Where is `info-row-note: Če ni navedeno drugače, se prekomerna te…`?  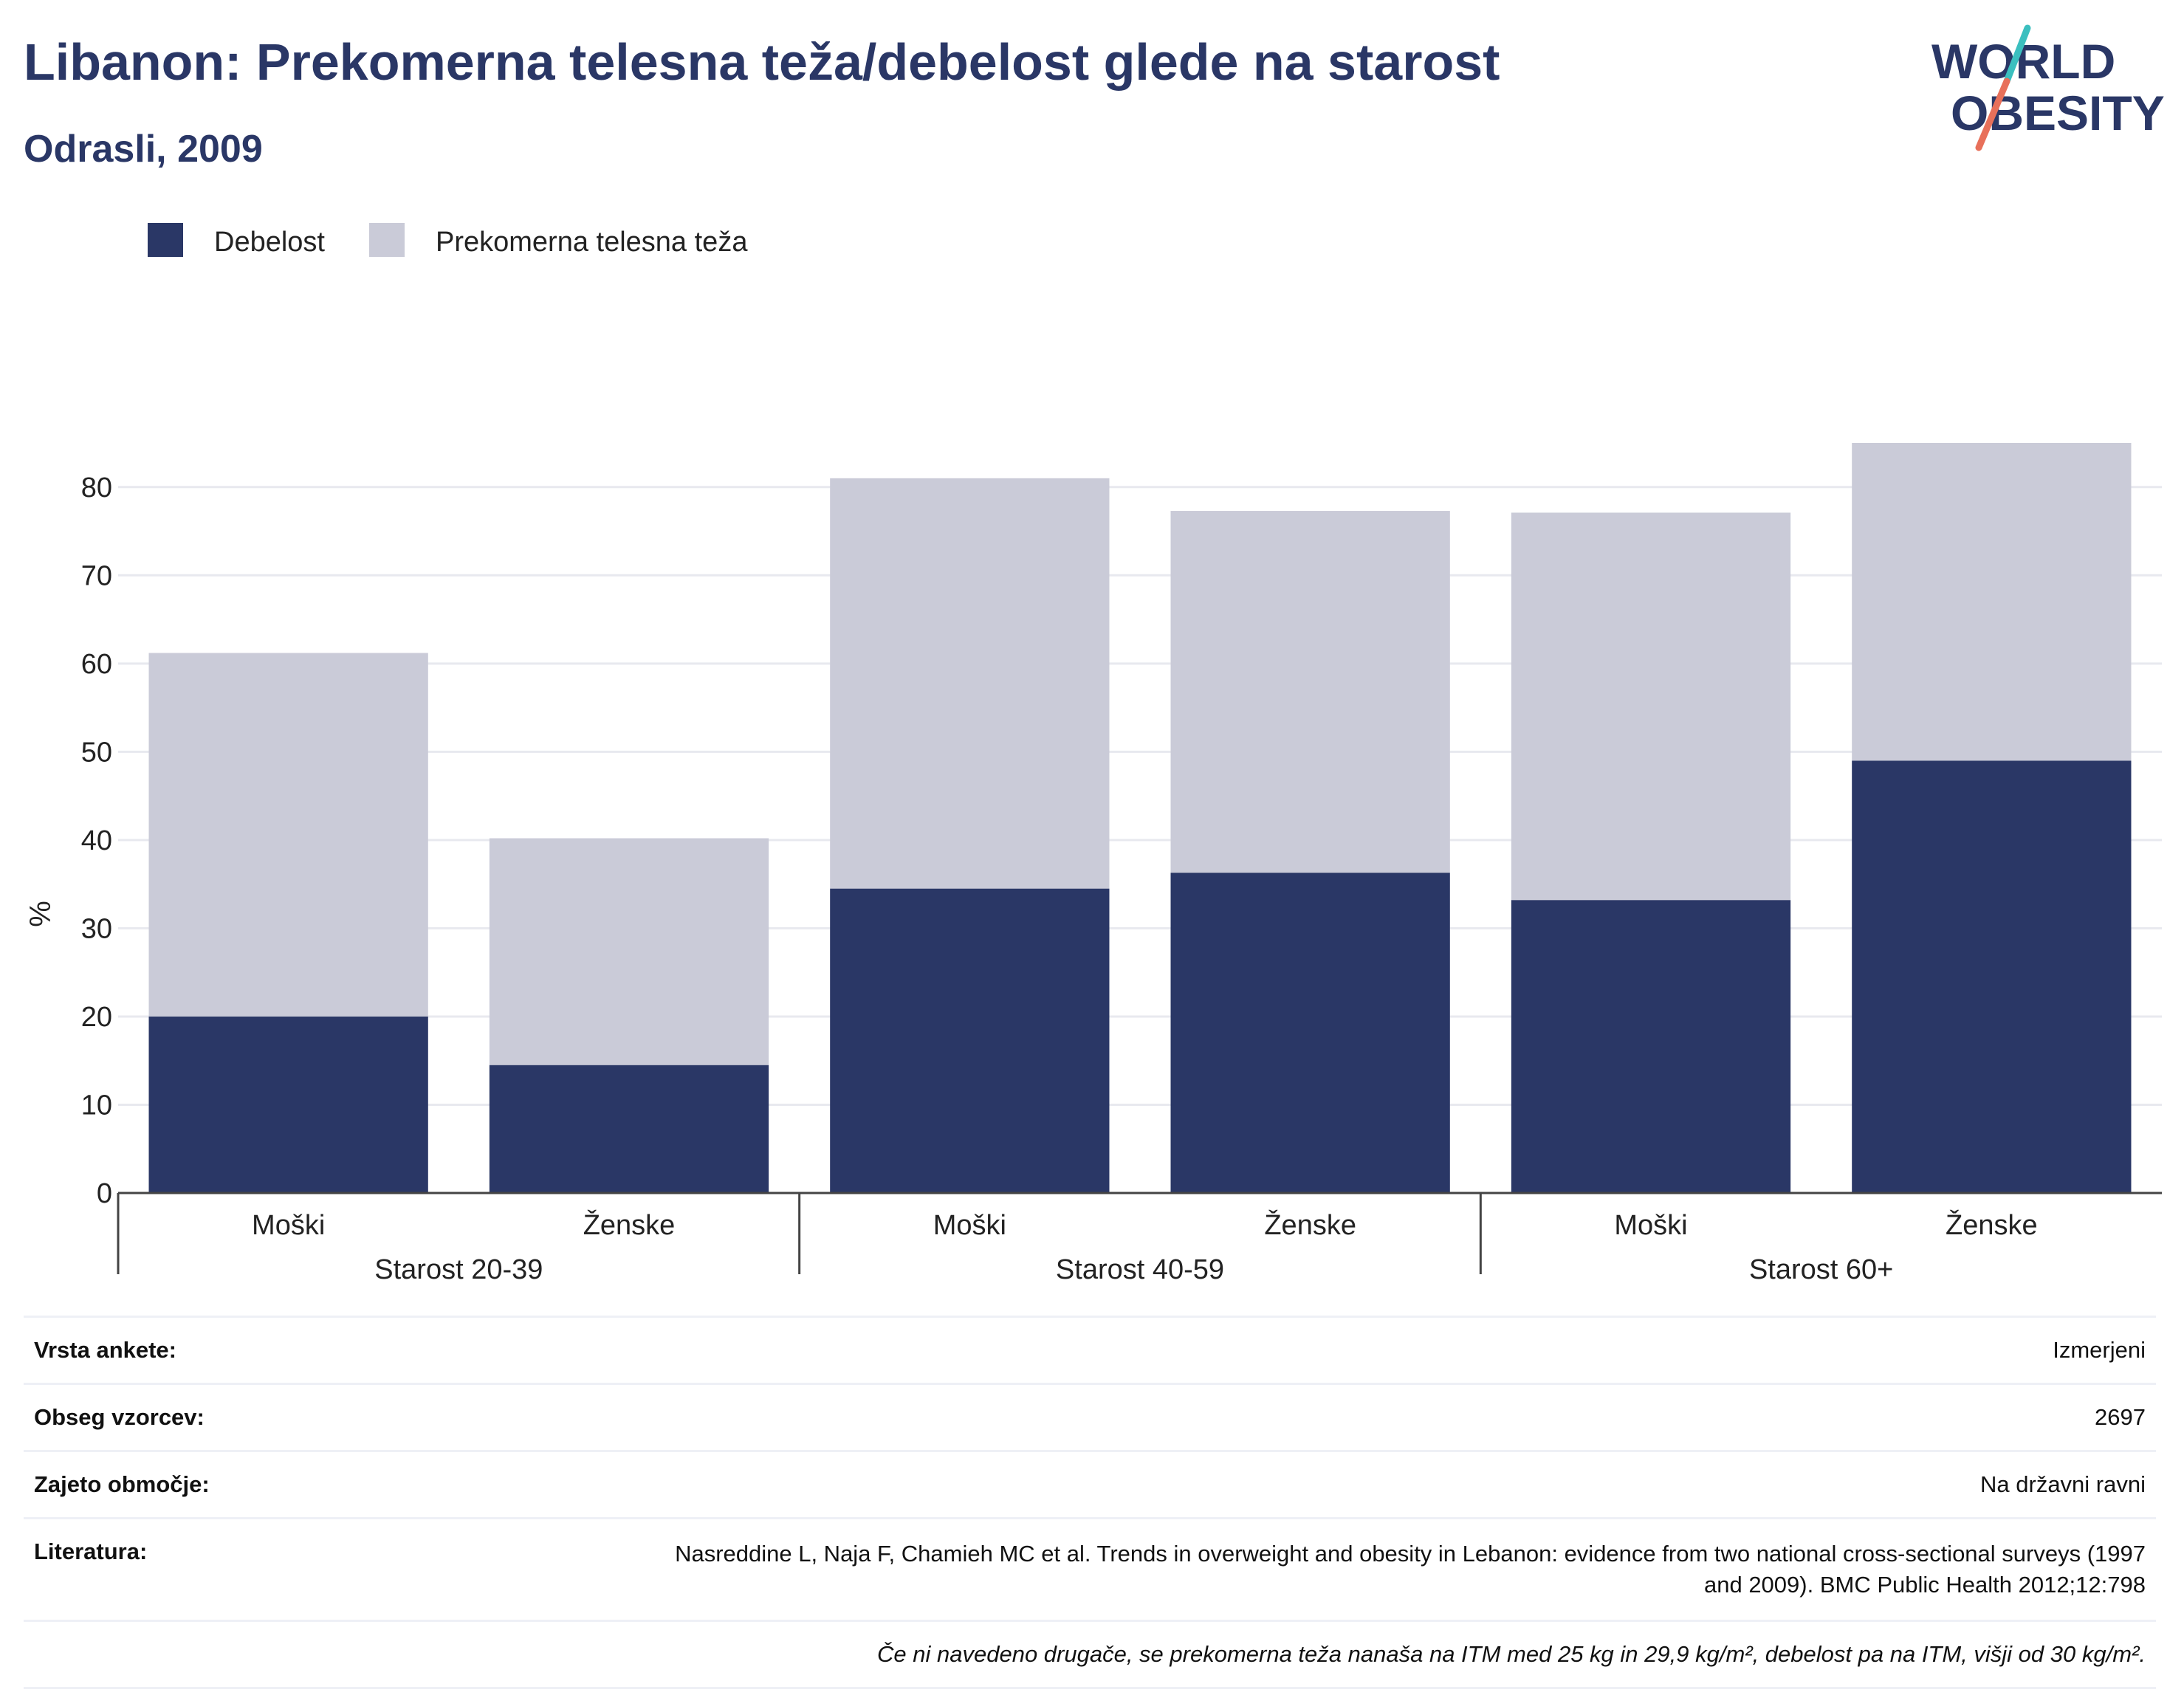
info-row-note: Če ni navedeno drugače, se prekomerna te… is located at coordinates (1090, 1654).